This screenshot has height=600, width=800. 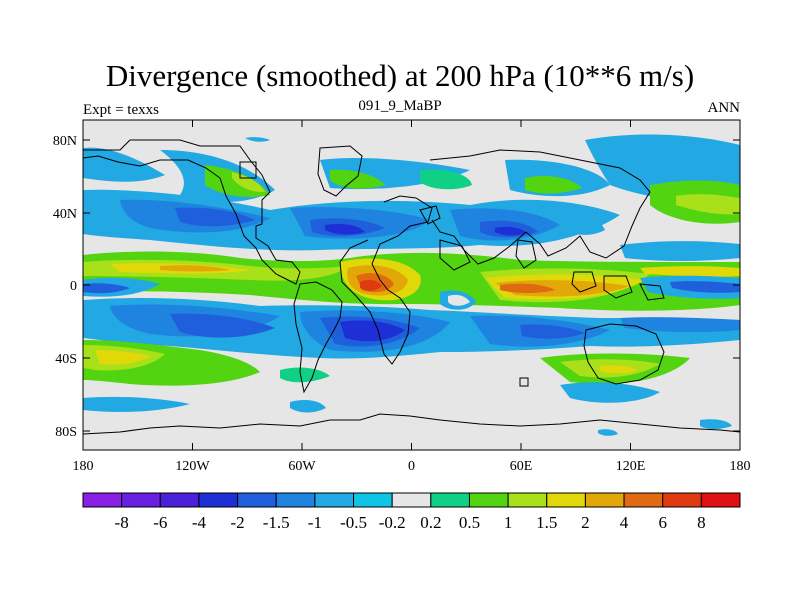 I want to click on x-tick-label-120e: 120E, so click(x=631, y=466).